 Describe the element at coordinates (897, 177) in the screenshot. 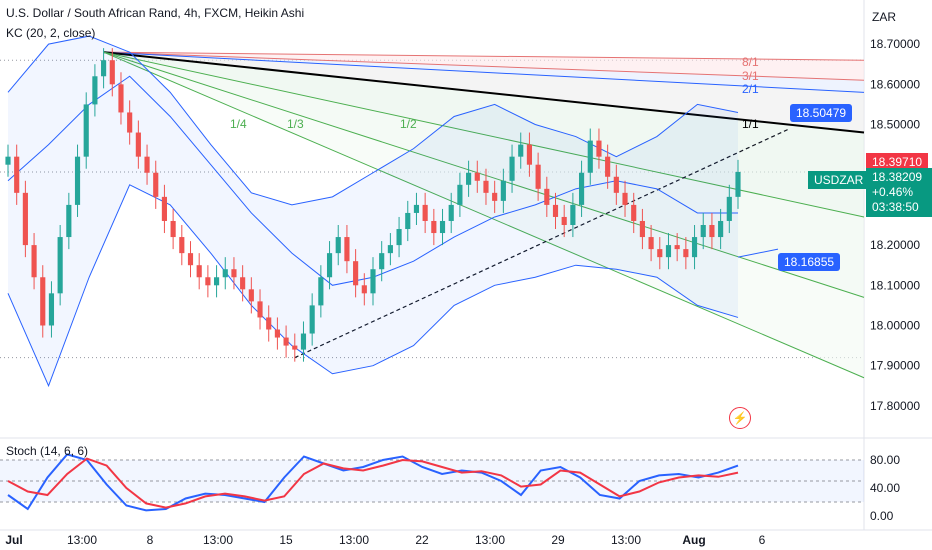

I see `current-price: 18.38209` at that location.